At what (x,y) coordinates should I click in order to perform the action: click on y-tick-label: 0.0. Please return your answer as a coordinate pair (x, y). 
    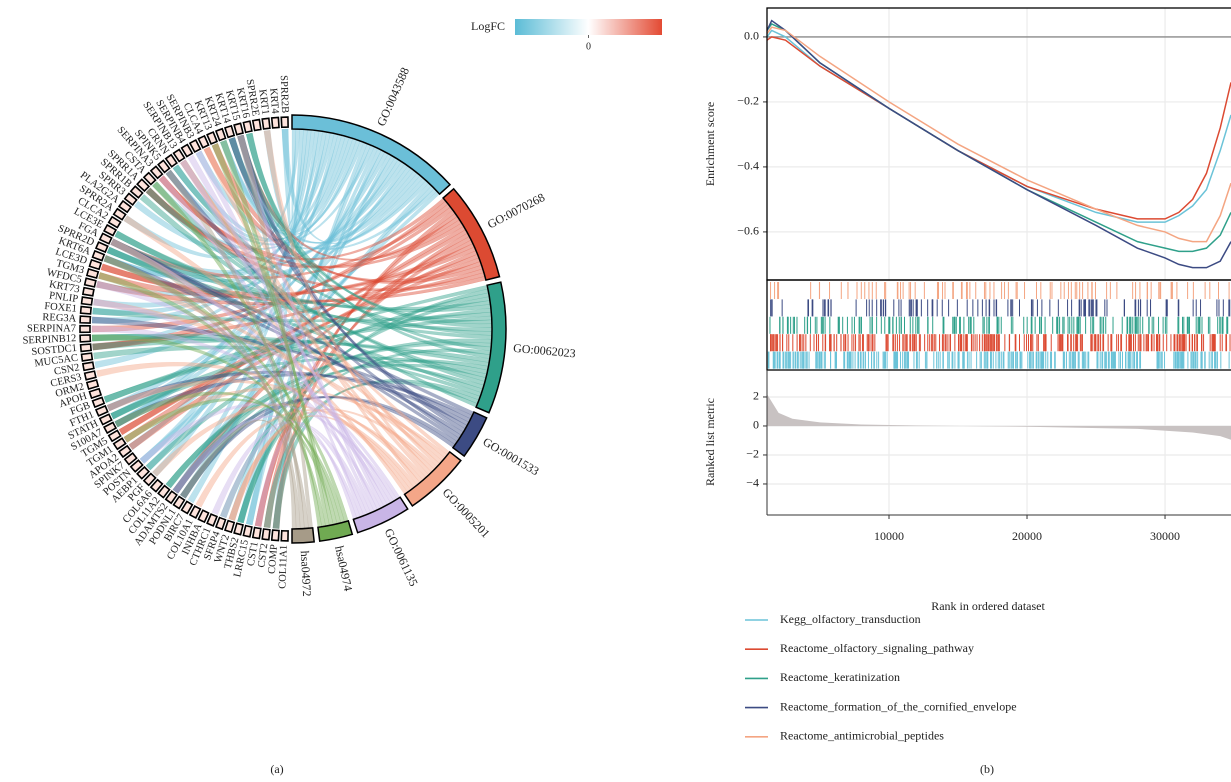
    Looking at the image, I should click on (751, 36).